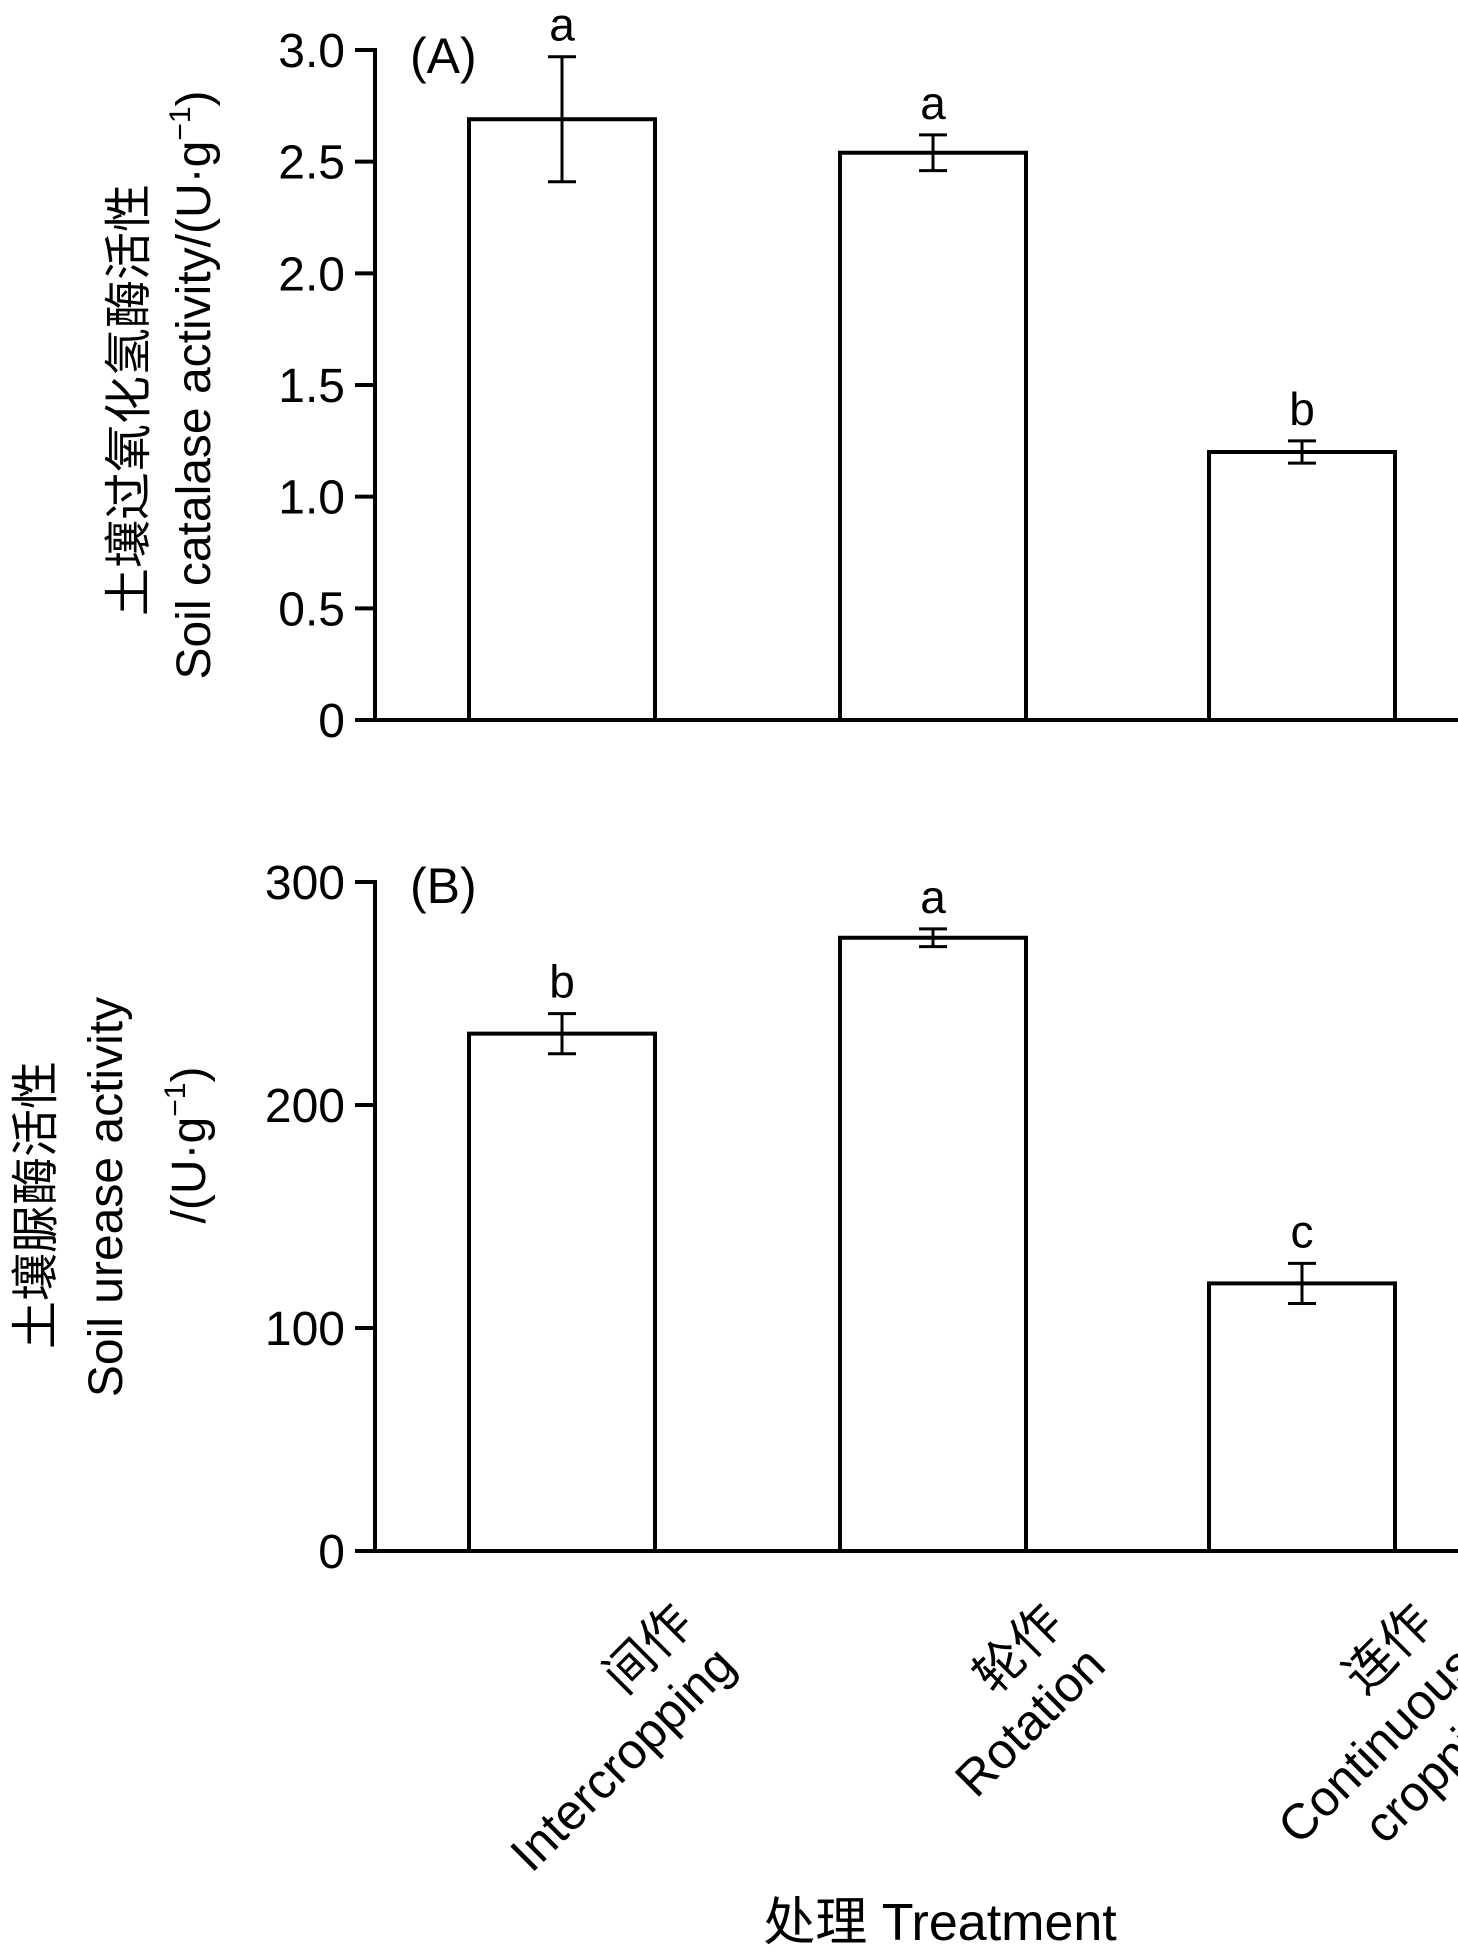 Image resolution: width=1458 pixels, height=1956 pixels. I want to click on panel-a-ylabel-en: Soil catalase activity/(U·g−1), so click(192, 384).